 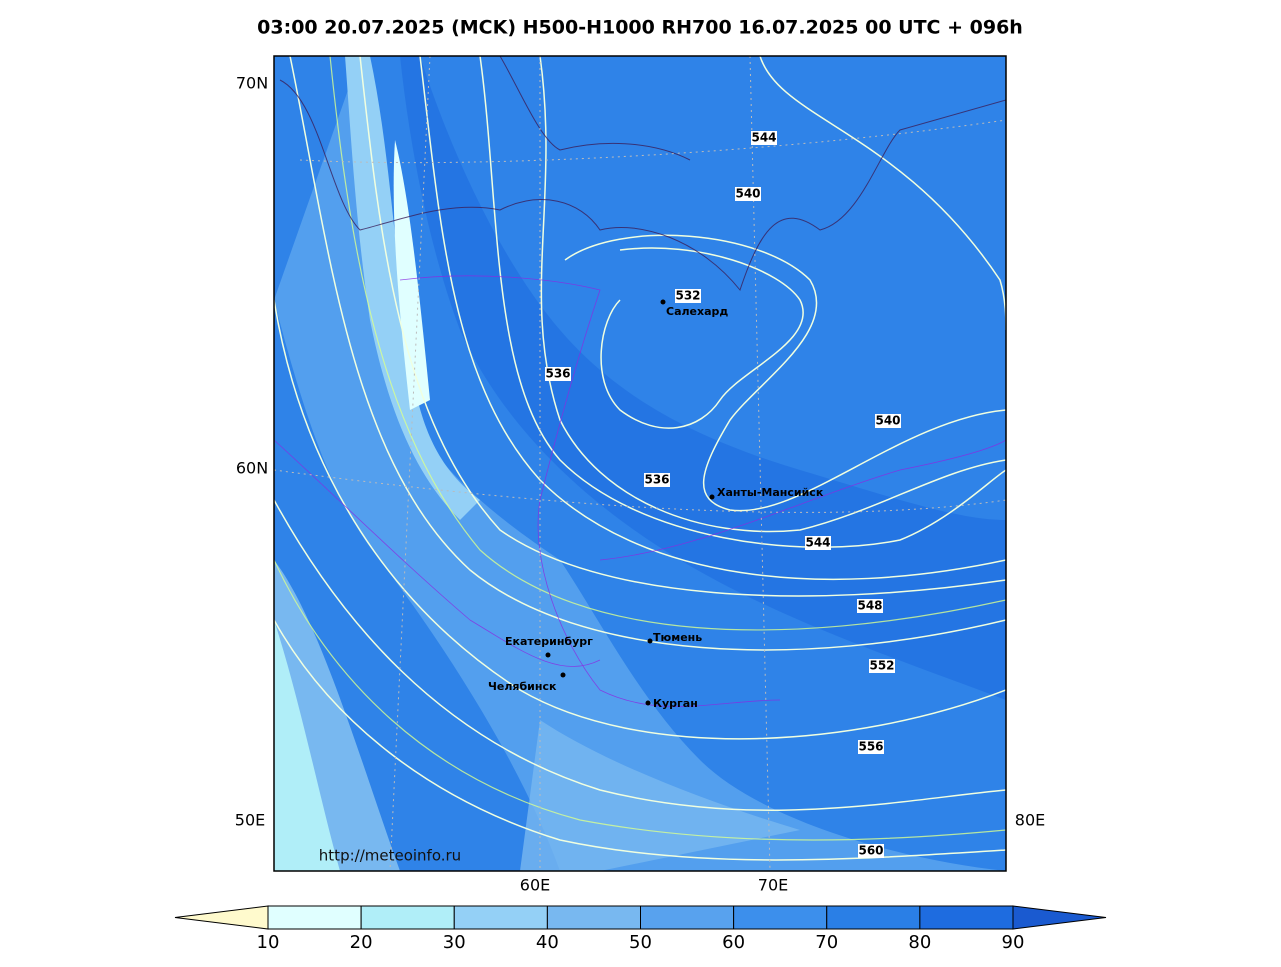 What do you see at coordinates (675, 703) in the screenshot?
I see `city-label: Курган` at bounding box center [675, 703].